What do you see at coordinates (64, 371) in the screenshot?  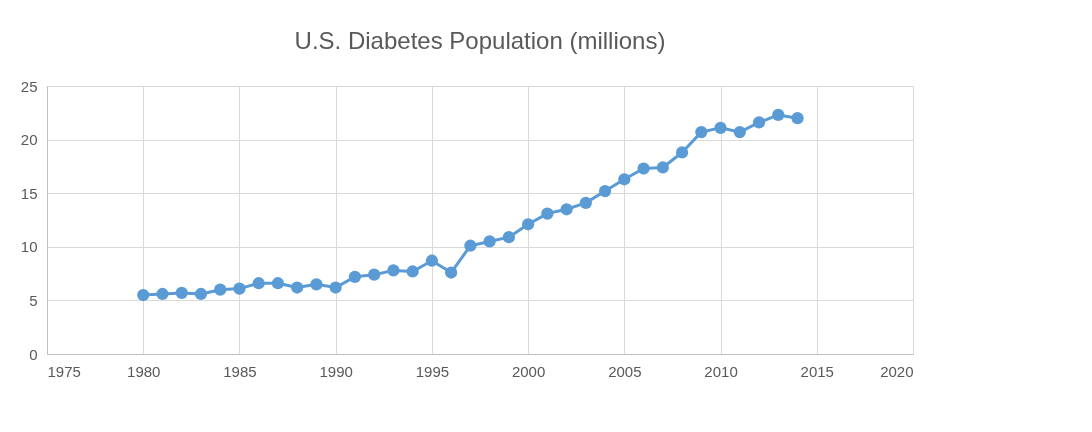 I see `x-tick-label: 1975` at bounding box center [64, 371].